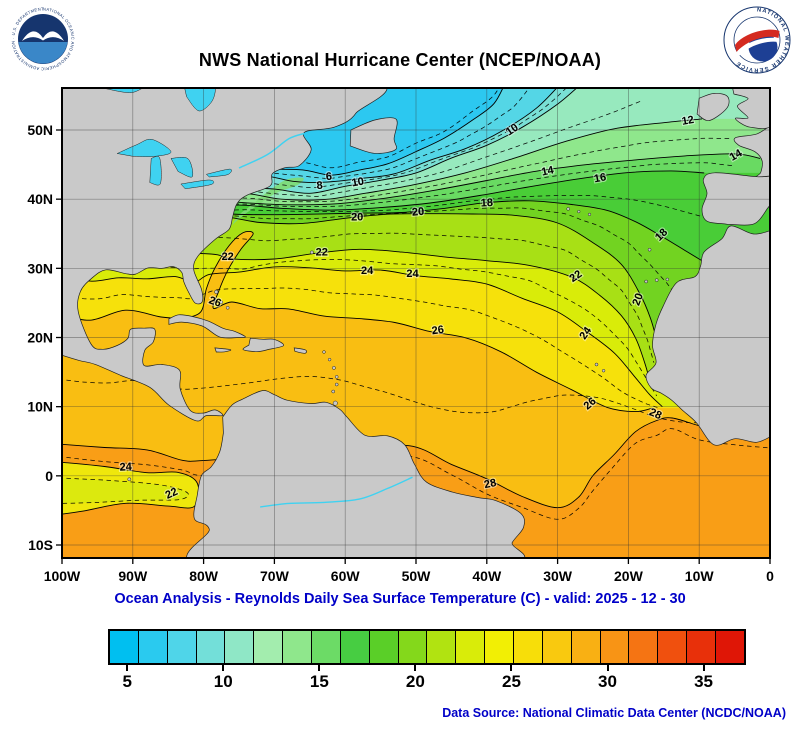  Describe the element at coordinates (707, 335) in the screenshot. I see `land-africa` at that location.